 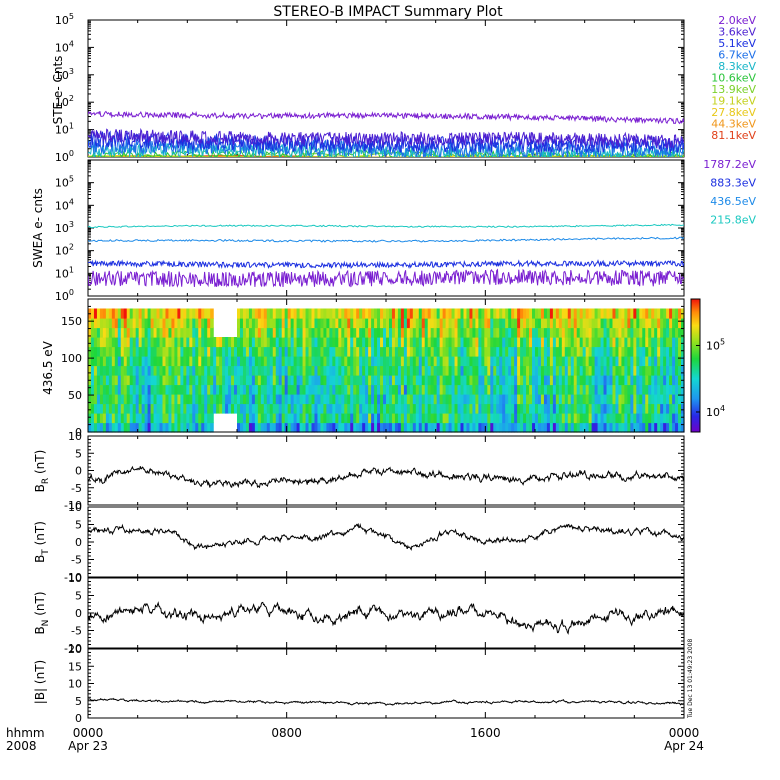 What do you see at coordinates (88, 746) in the screenshot?
I see `x-tick-date-label: Apr 23` at bounding box center [88, 746].